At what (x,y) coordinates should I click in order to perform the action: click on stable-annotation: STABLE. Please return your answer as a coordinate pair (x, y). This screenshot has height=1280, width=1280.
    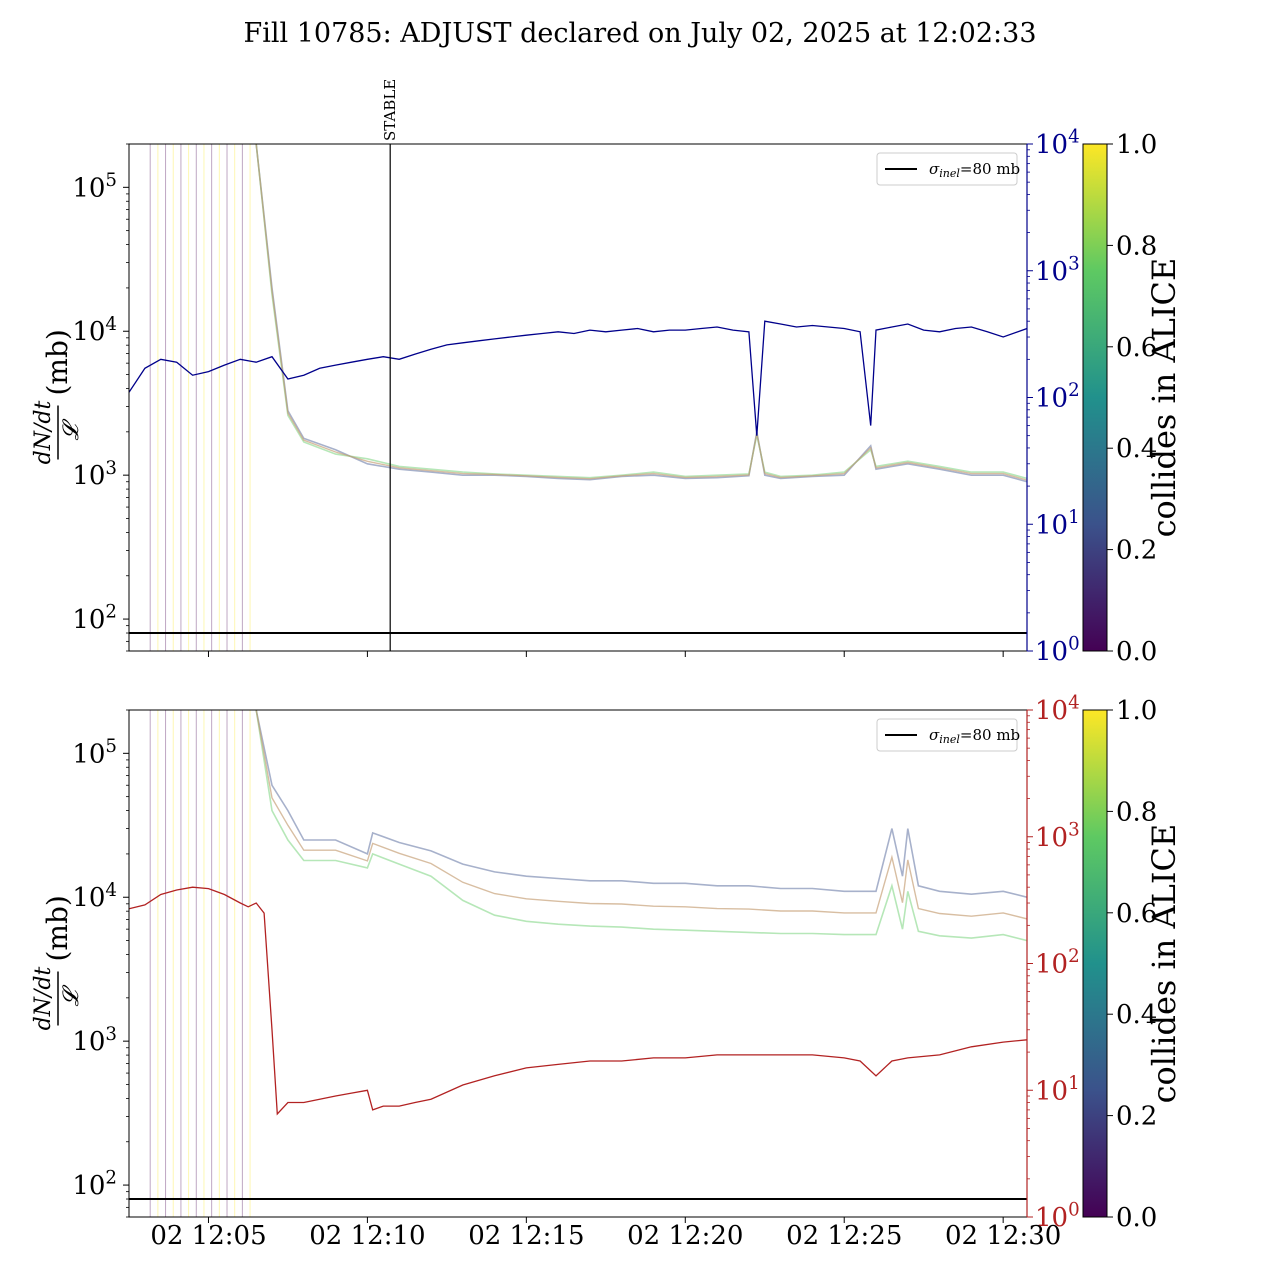
    Looking at the image, I should click on (390, 110).